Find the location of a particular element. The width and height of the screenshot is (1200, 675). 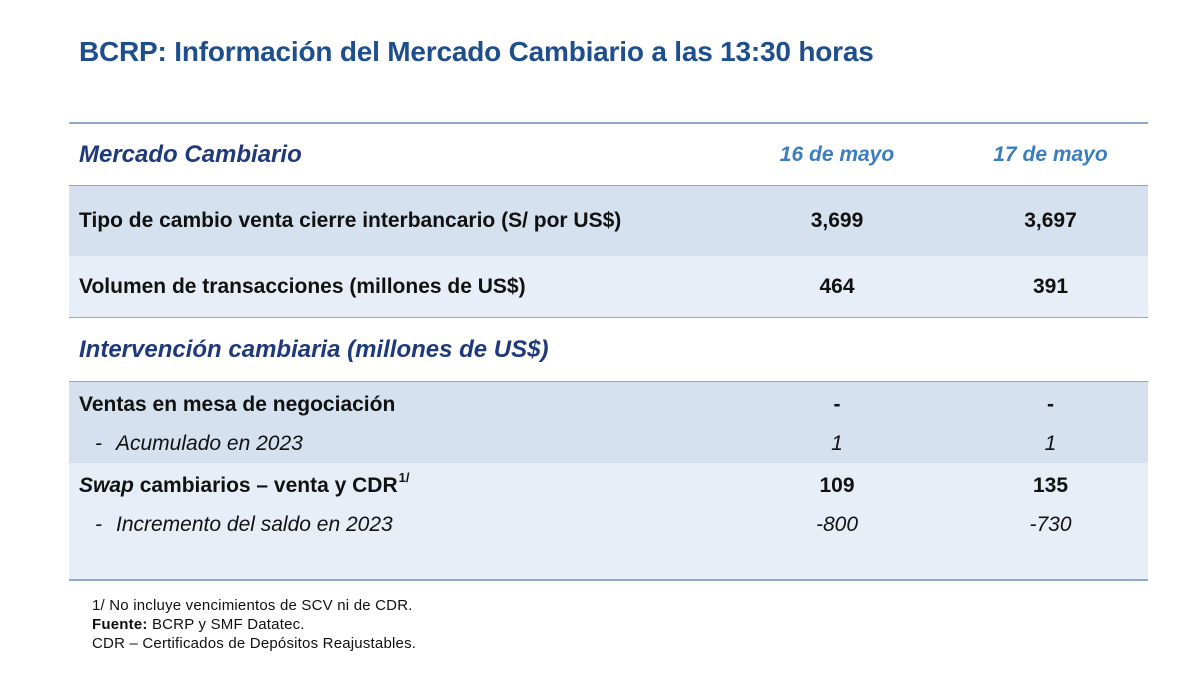

row-value-2: 135 is located at coordinates (1050, 485).